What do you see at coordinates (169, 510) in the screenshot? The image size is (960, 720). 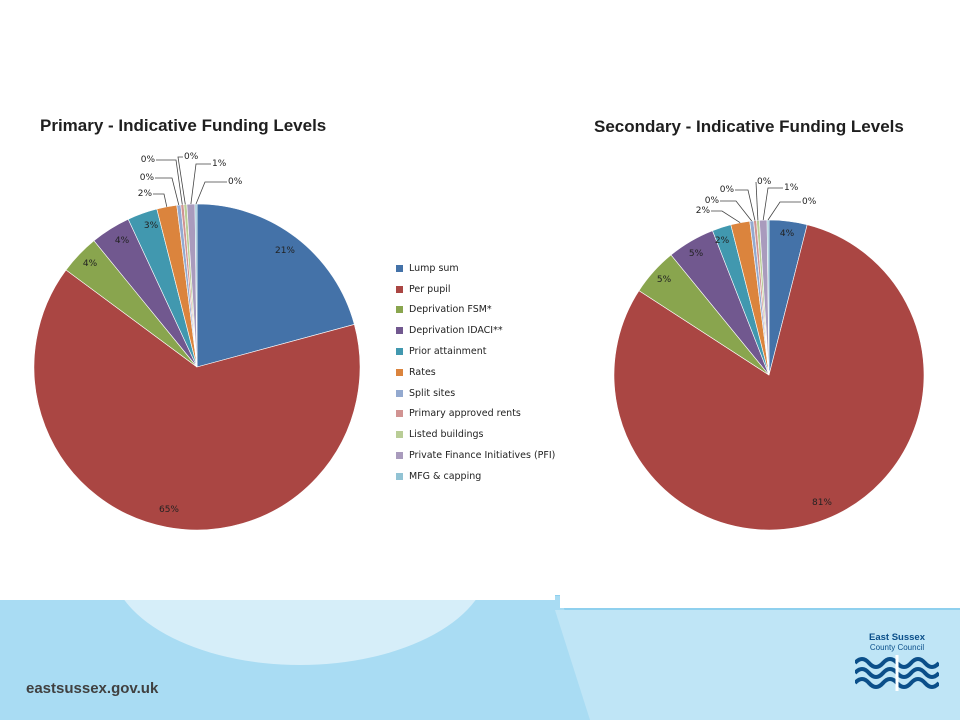 I see `data-label: 65%` at bounding box center [169, 510].